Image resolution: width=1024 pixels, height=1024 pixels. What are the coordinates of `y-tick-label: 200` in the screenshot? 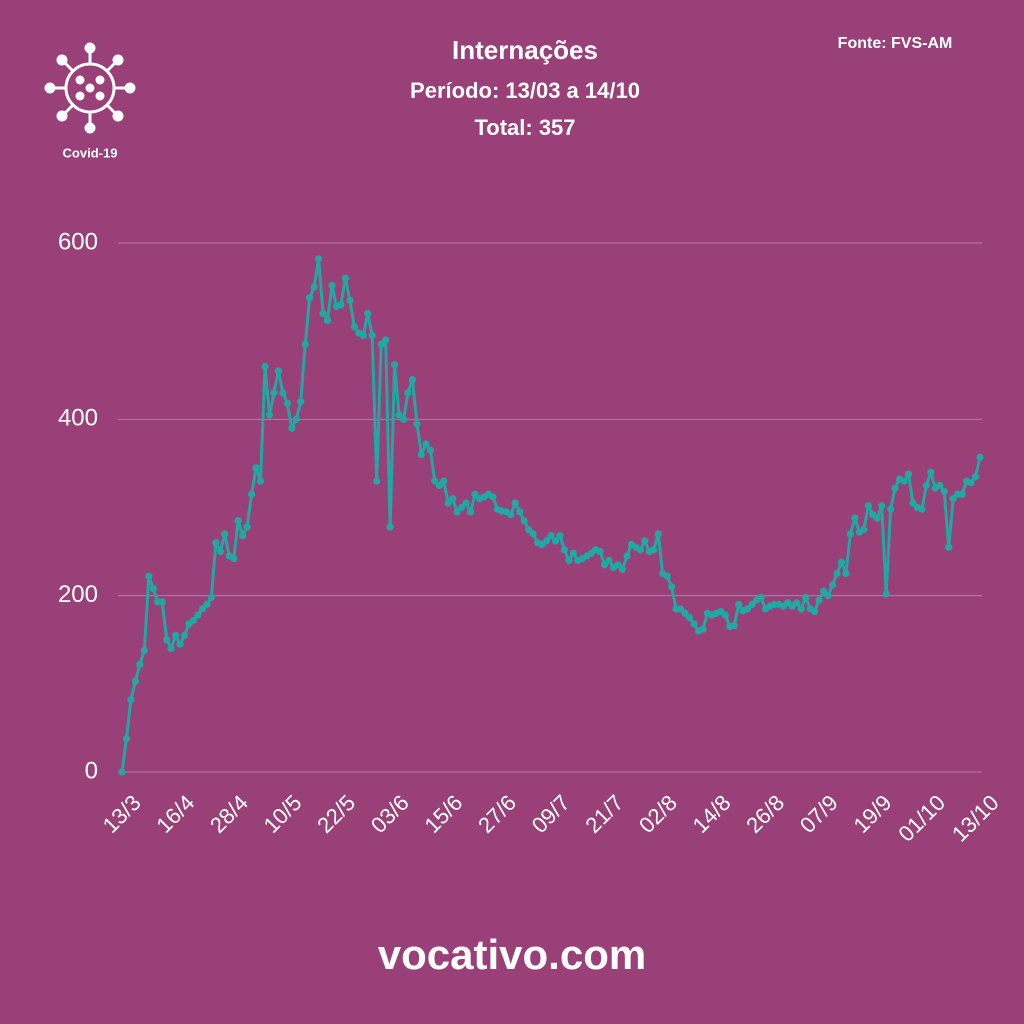 It's located at (78, 594).